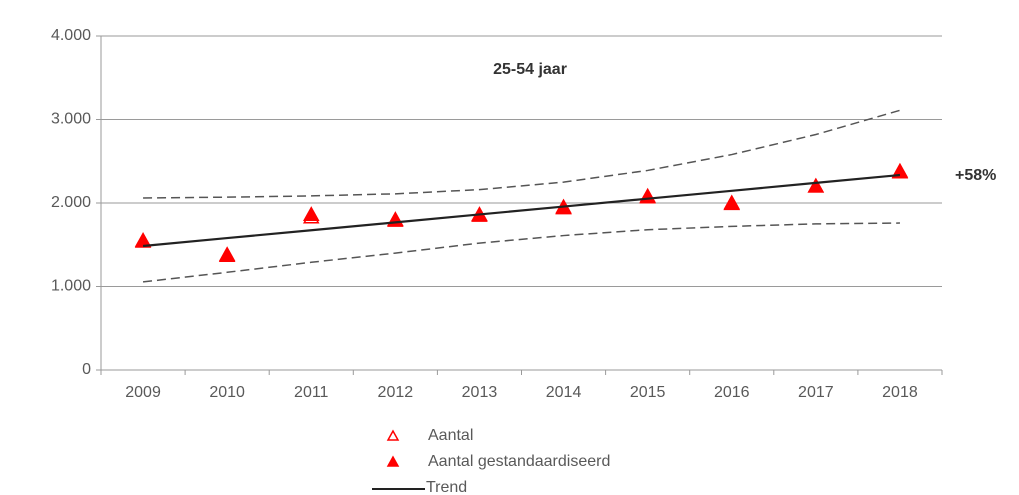 The height and width of the screenshot is (495, 1019). Describe the element at coordinates (975, 175) in the screenshot. I see `annotation: +58%` at that location.